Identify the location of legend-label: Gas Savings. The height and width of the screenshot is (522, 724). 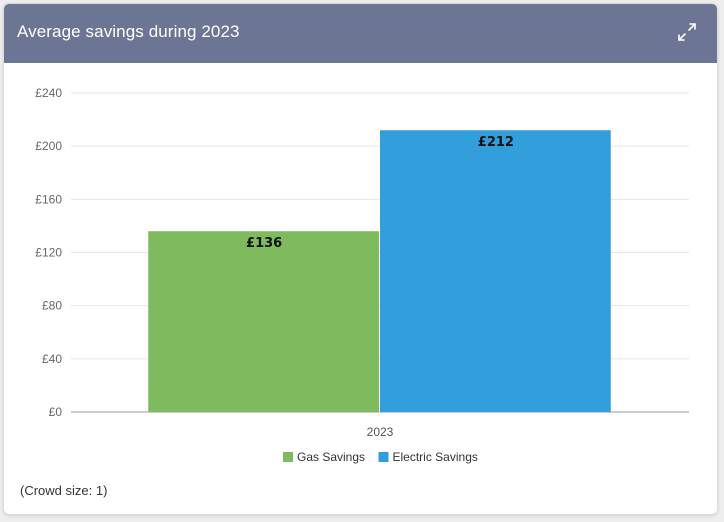
(331, 457).